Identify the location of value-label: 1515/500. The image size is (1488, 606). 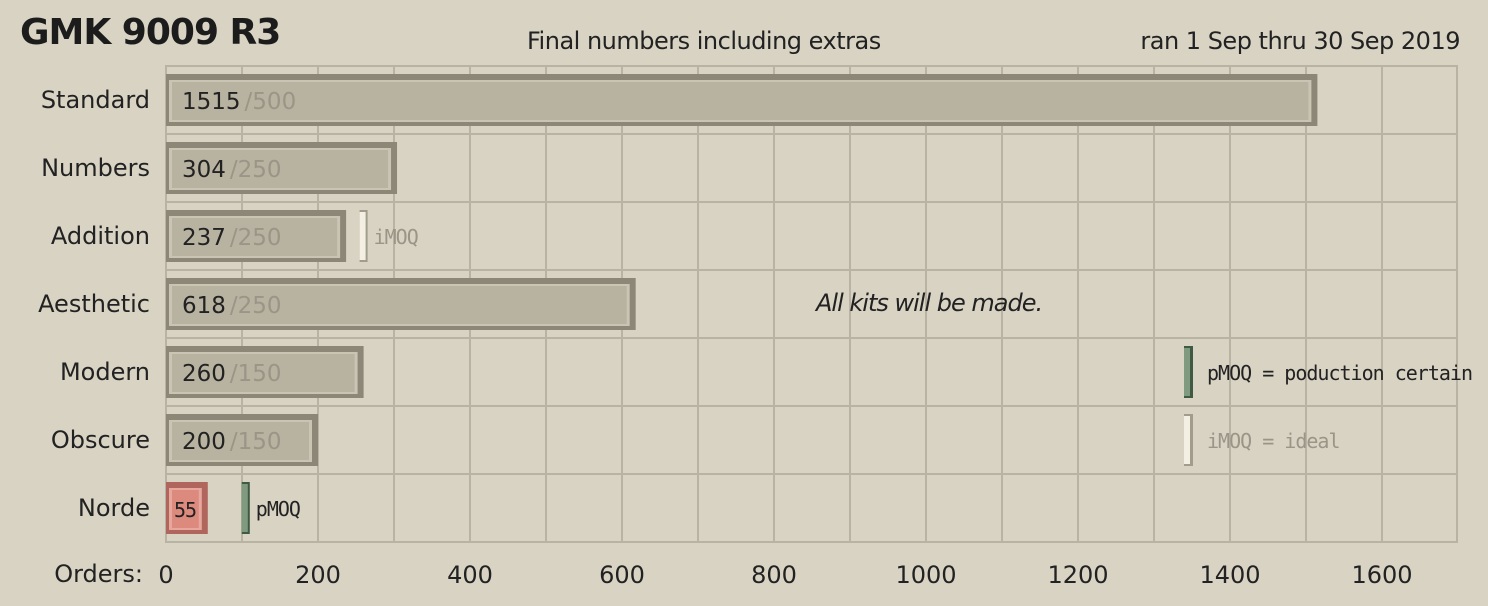
(239, 102).